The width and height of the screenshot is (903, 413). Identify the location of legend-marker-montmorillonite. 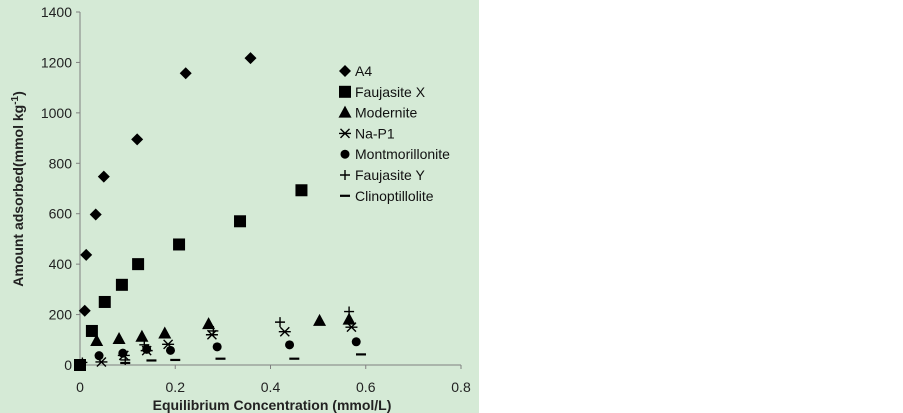
(345, 154).